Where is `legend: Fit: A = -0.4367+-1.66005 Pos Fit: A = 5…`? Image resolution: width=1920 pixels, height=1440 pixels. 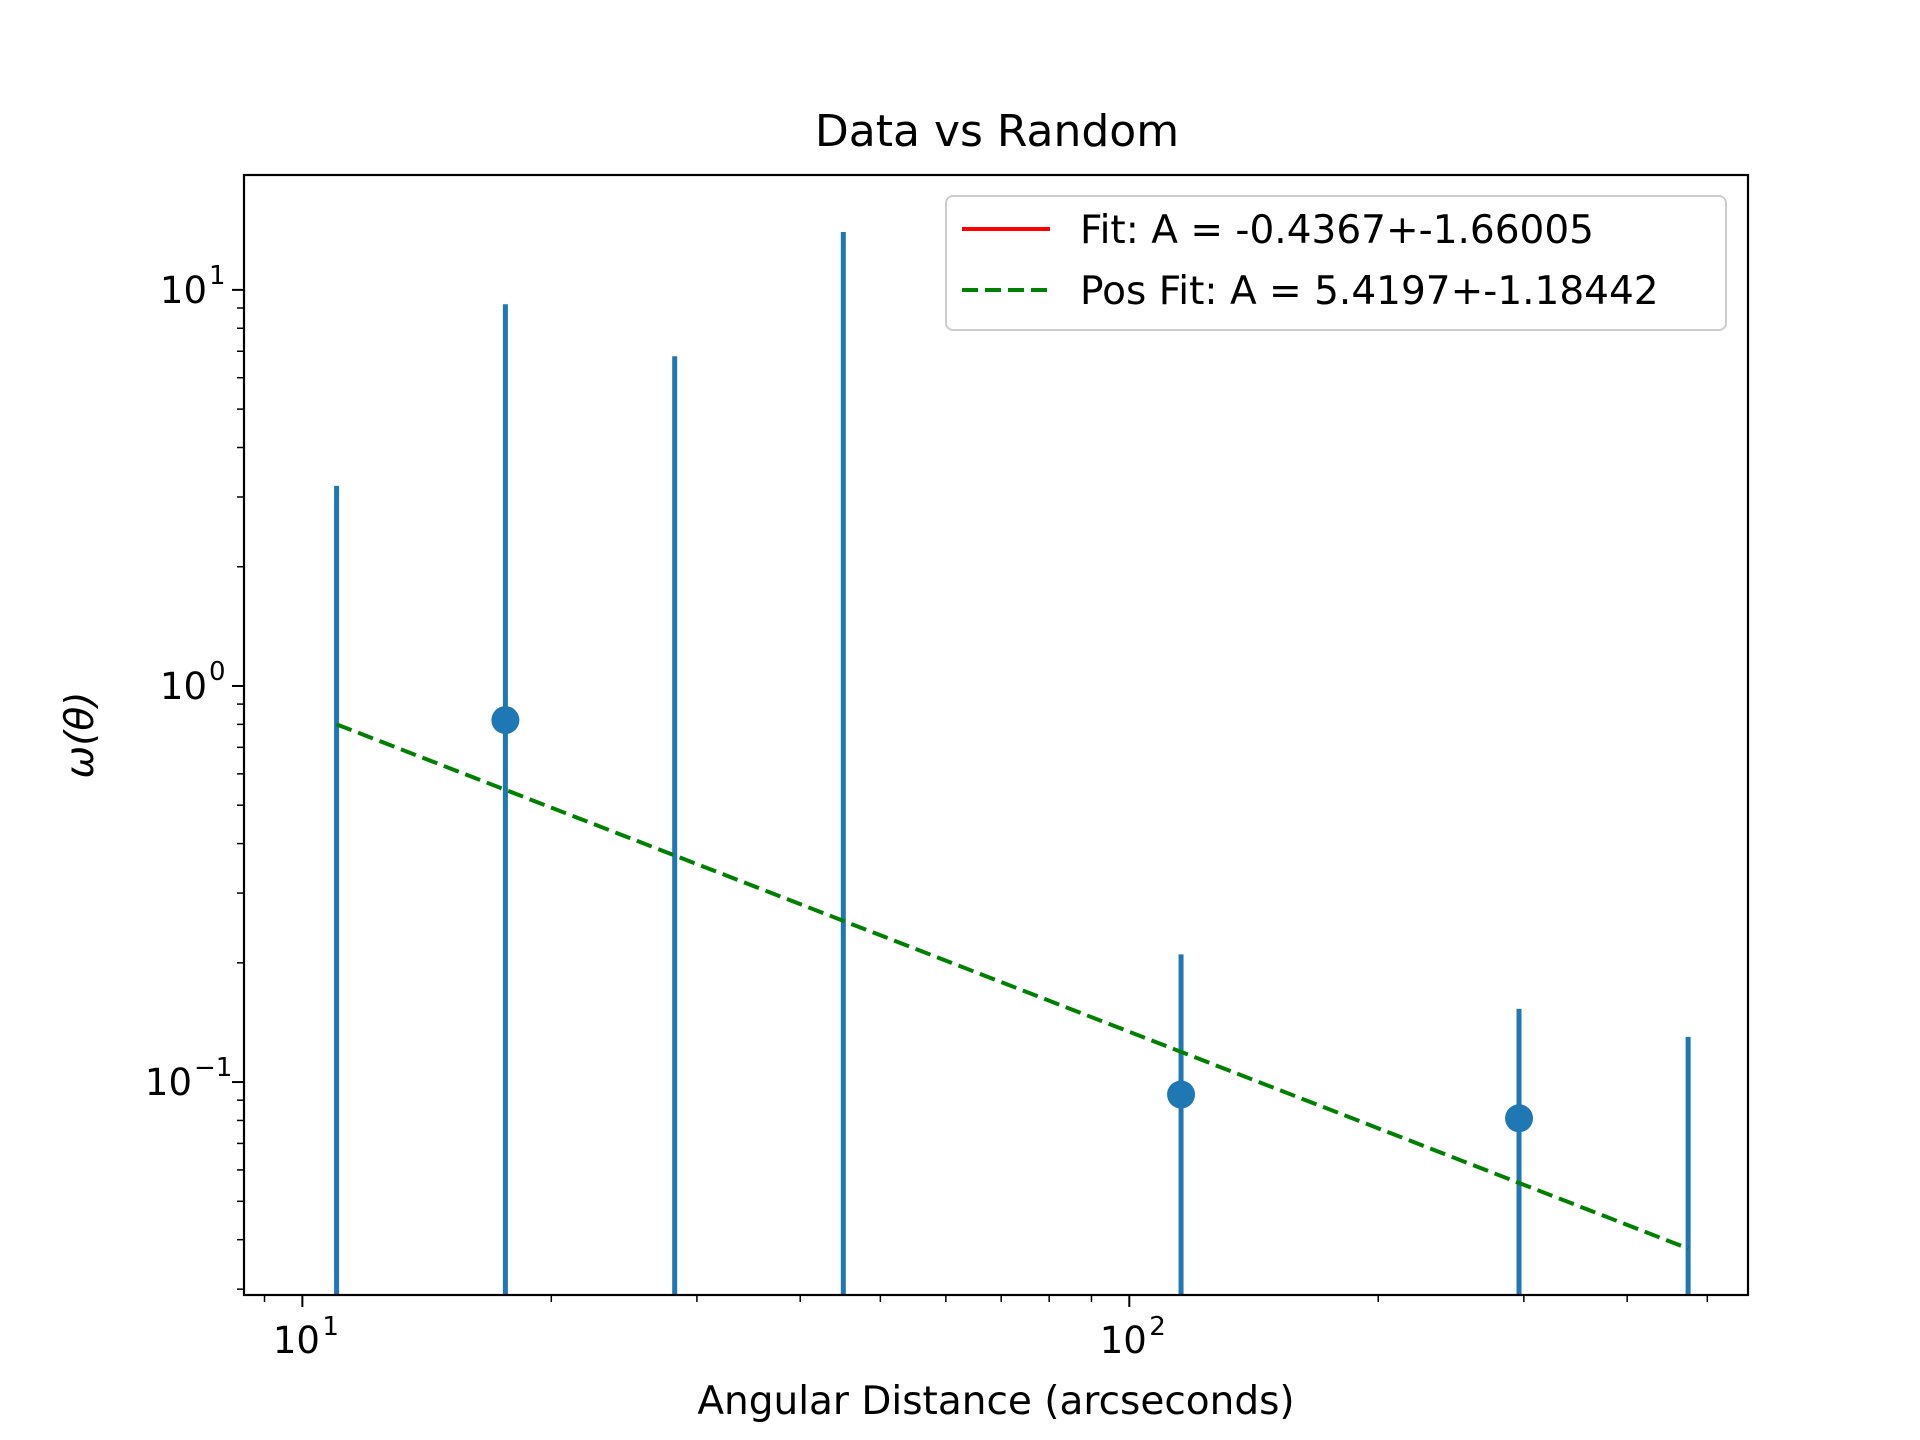 legend: Fit: A = -0.4367+-1.66005 Pos Fit: A = 5… is located at coordinates (1336, 263).